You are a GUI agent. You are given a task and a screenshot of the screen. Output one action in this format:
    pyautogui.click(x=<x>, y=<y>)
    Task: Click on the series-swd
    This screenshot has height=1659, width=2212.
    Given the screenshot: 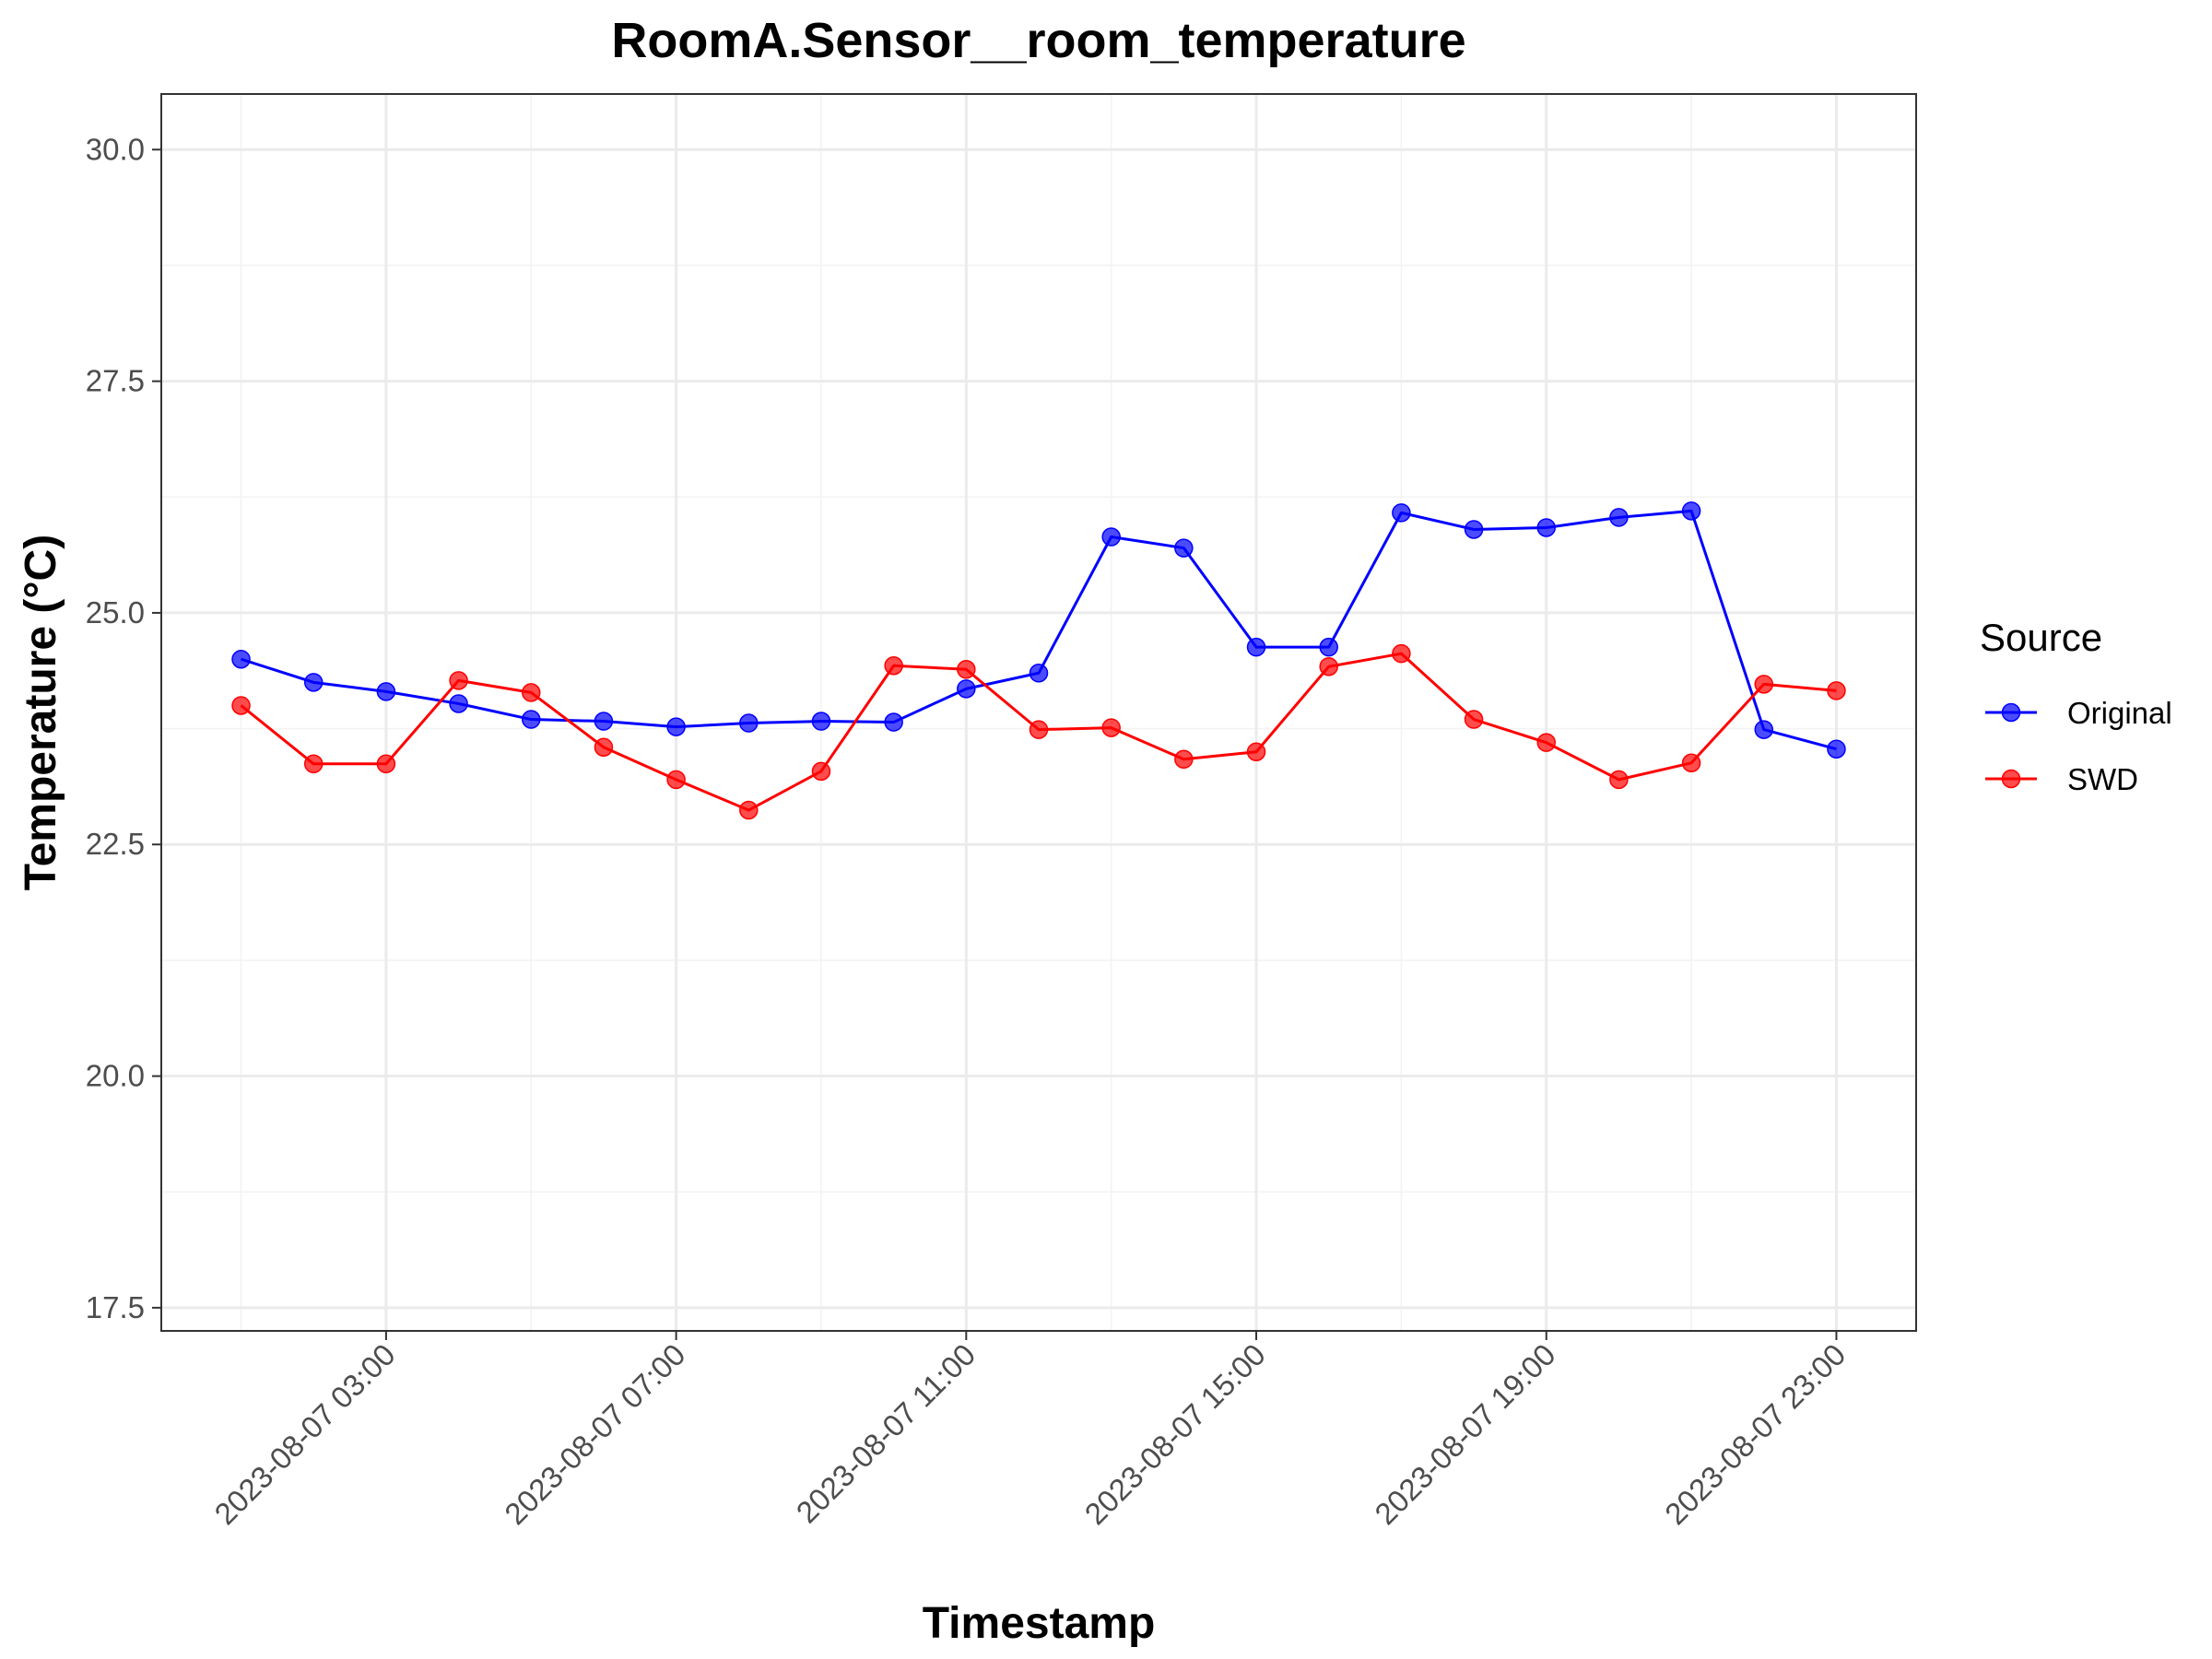 What is the action you would take?
    pyautogui.click(x=1038, y=731)
    